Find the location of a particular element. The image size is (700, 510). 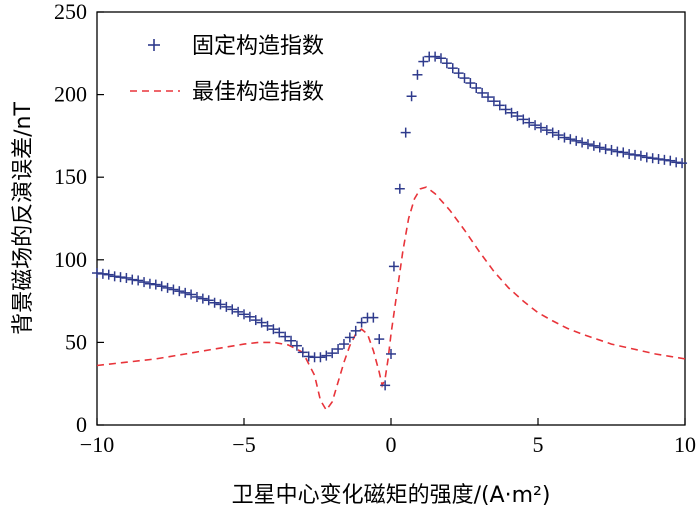

y-tick-label: 250 is located at coordinates (70, 12).